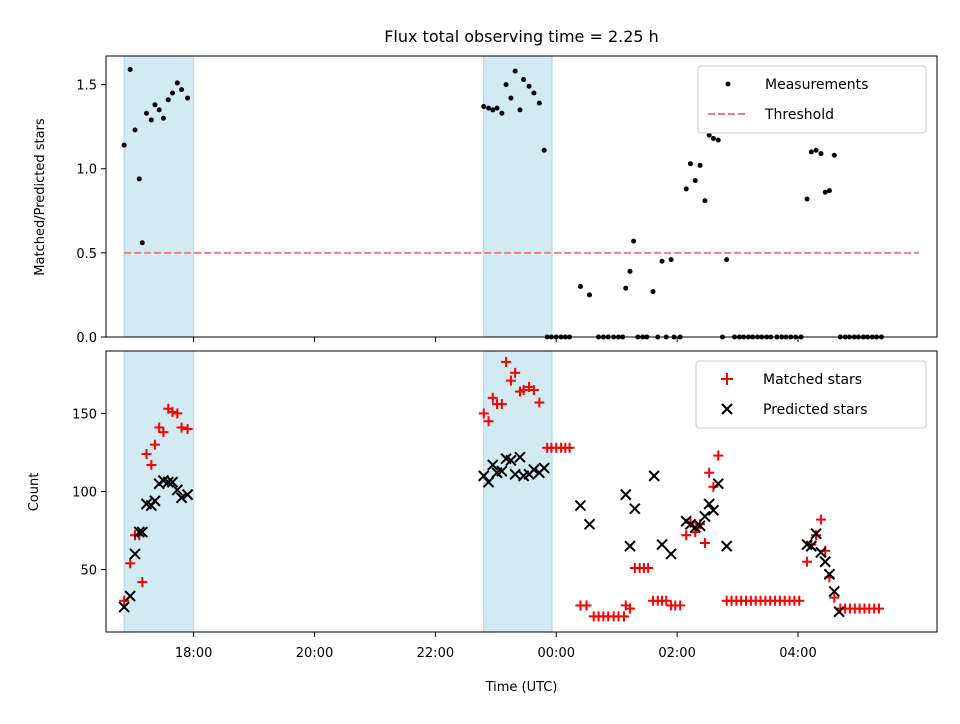 This screenshot has height=724, width=960. What do you see at coordinates (88, 571) in the screenshot?
I see `bottom-y-tick-label: 50` at bounding box center [88, 571].